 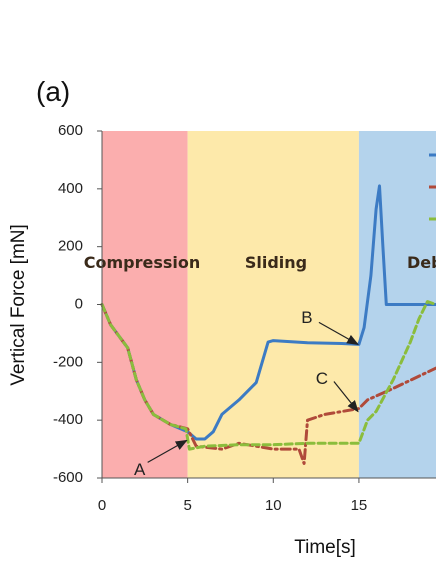 I want to click on x-tick-label: 15, so click(x=359, y=505).